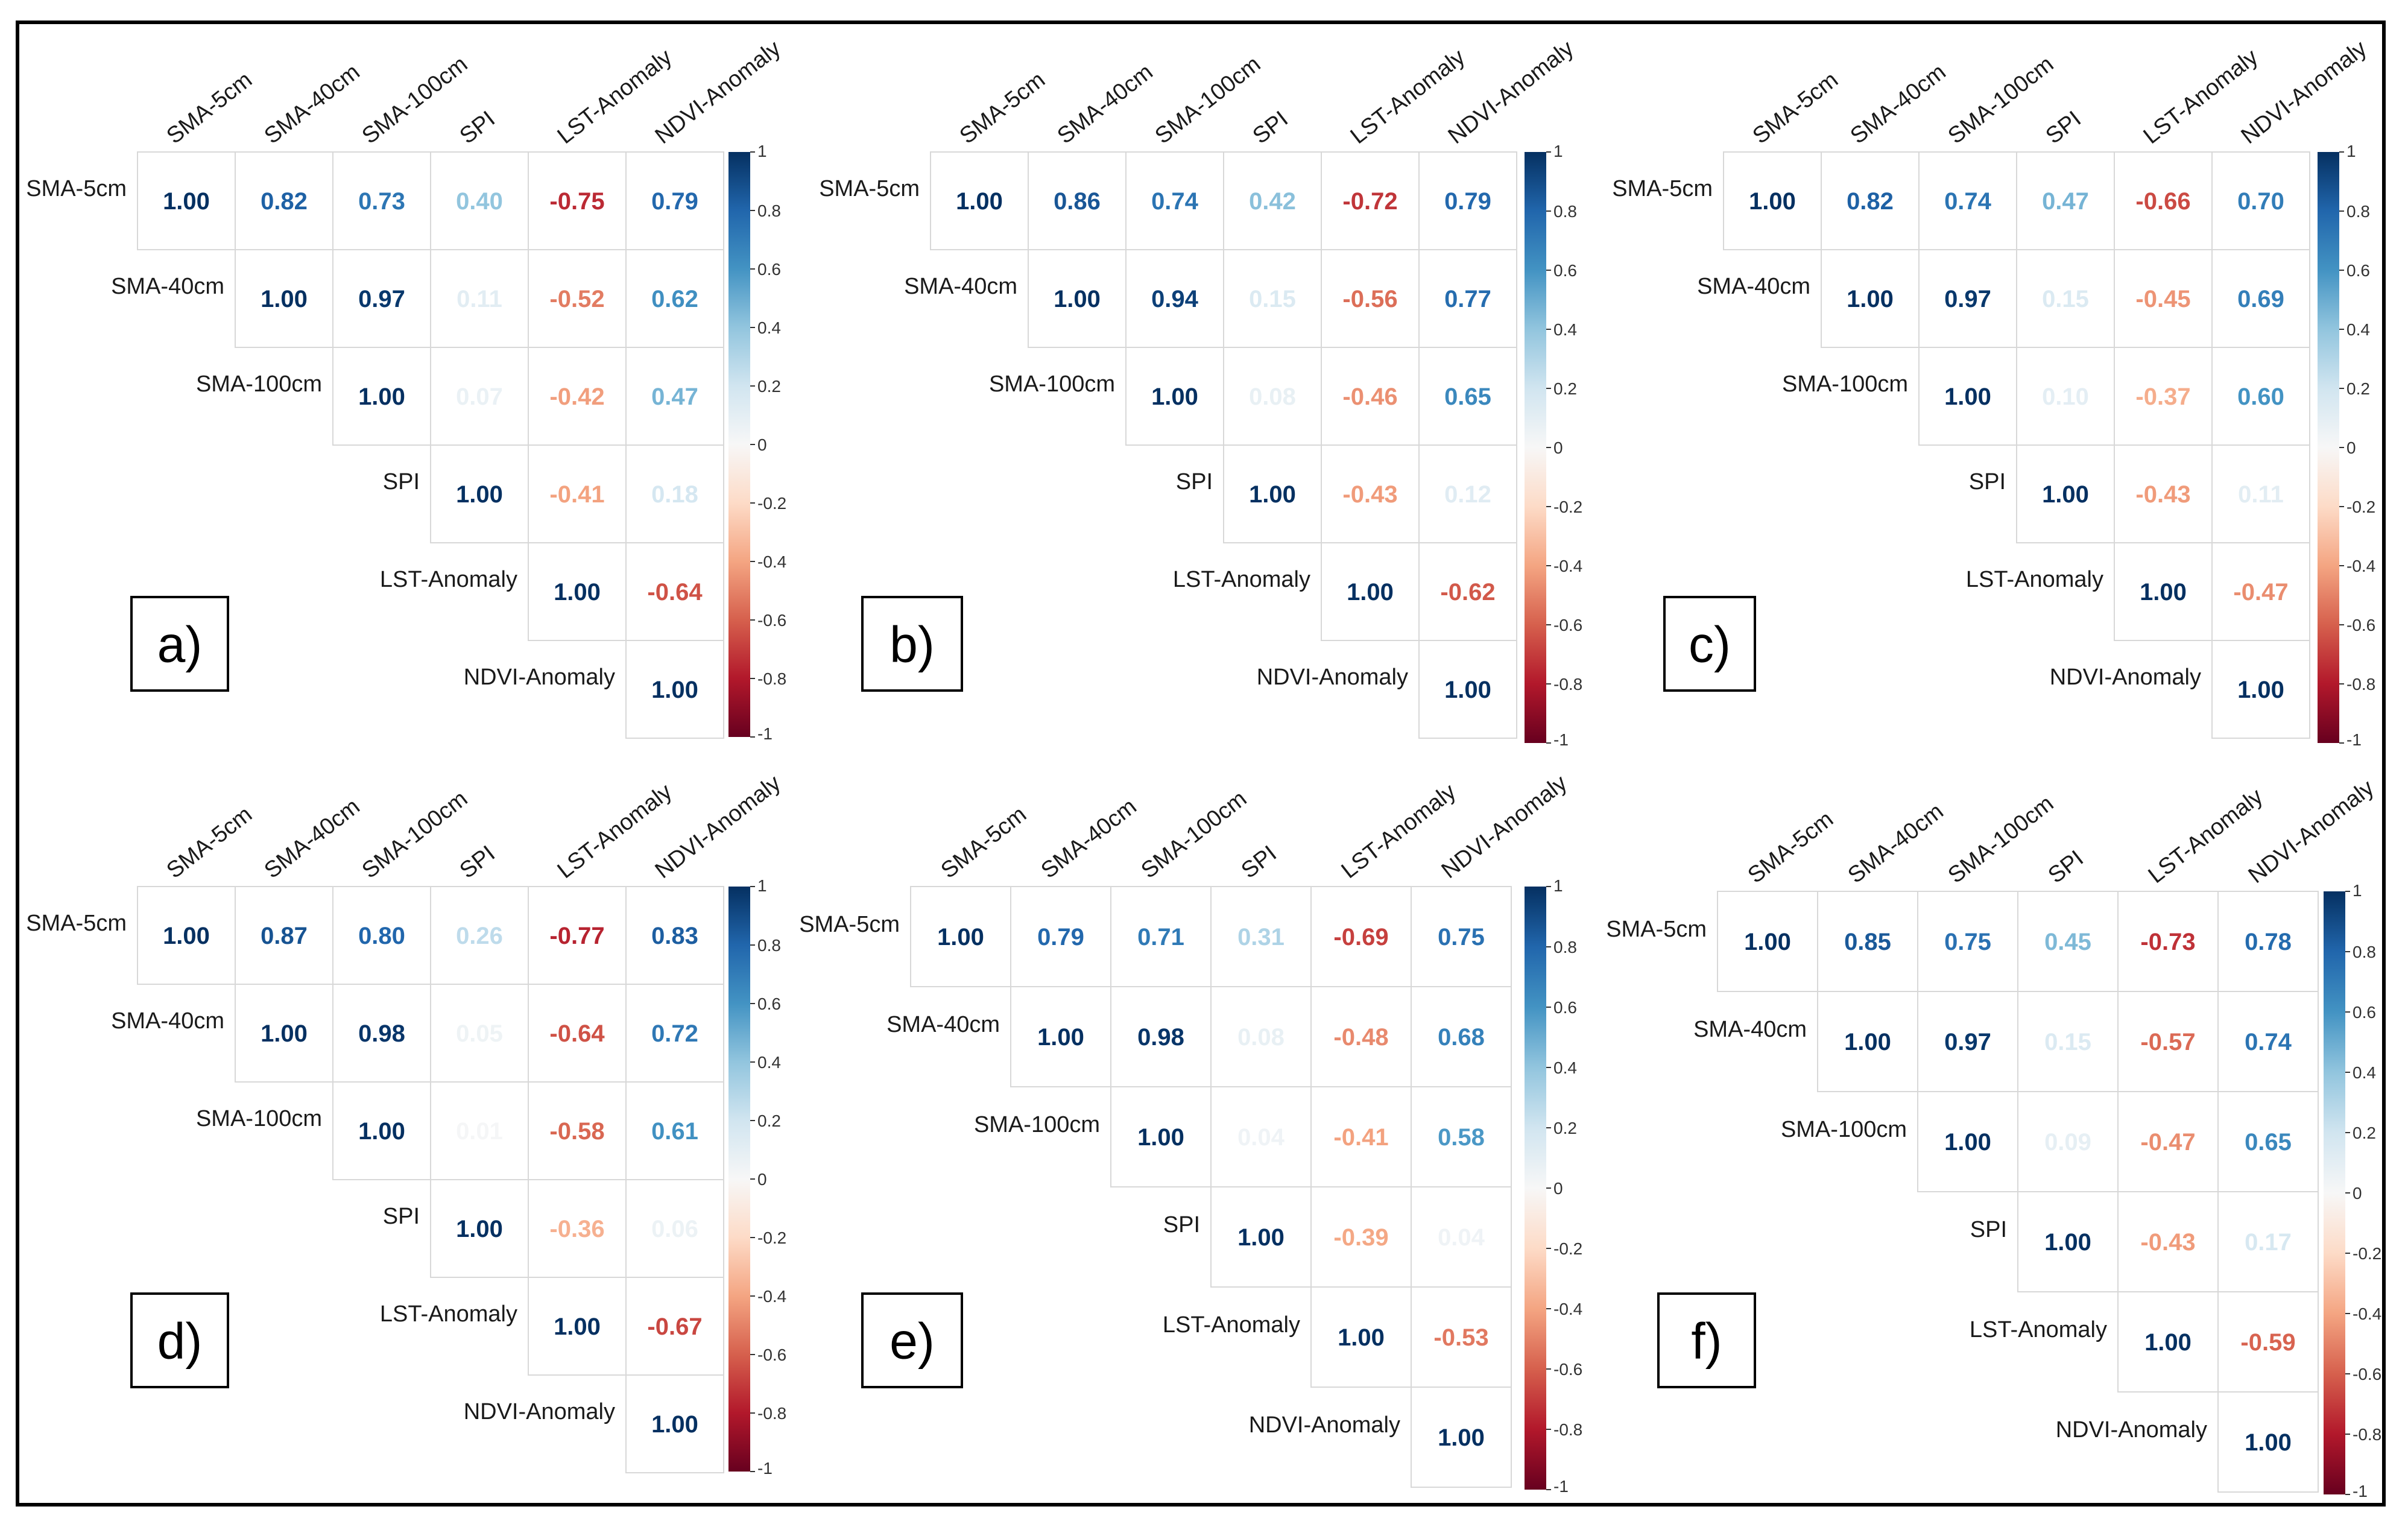 The height and width of the screenshot is (1524, 2408). I want to click on correlation-value: 0.10, so click(2065, 397).